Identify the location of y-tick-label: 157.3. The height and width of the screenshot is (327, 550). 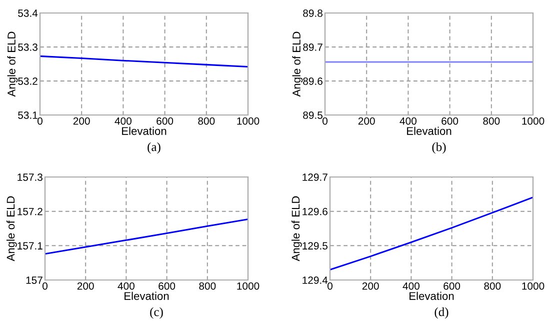
(30, 177).